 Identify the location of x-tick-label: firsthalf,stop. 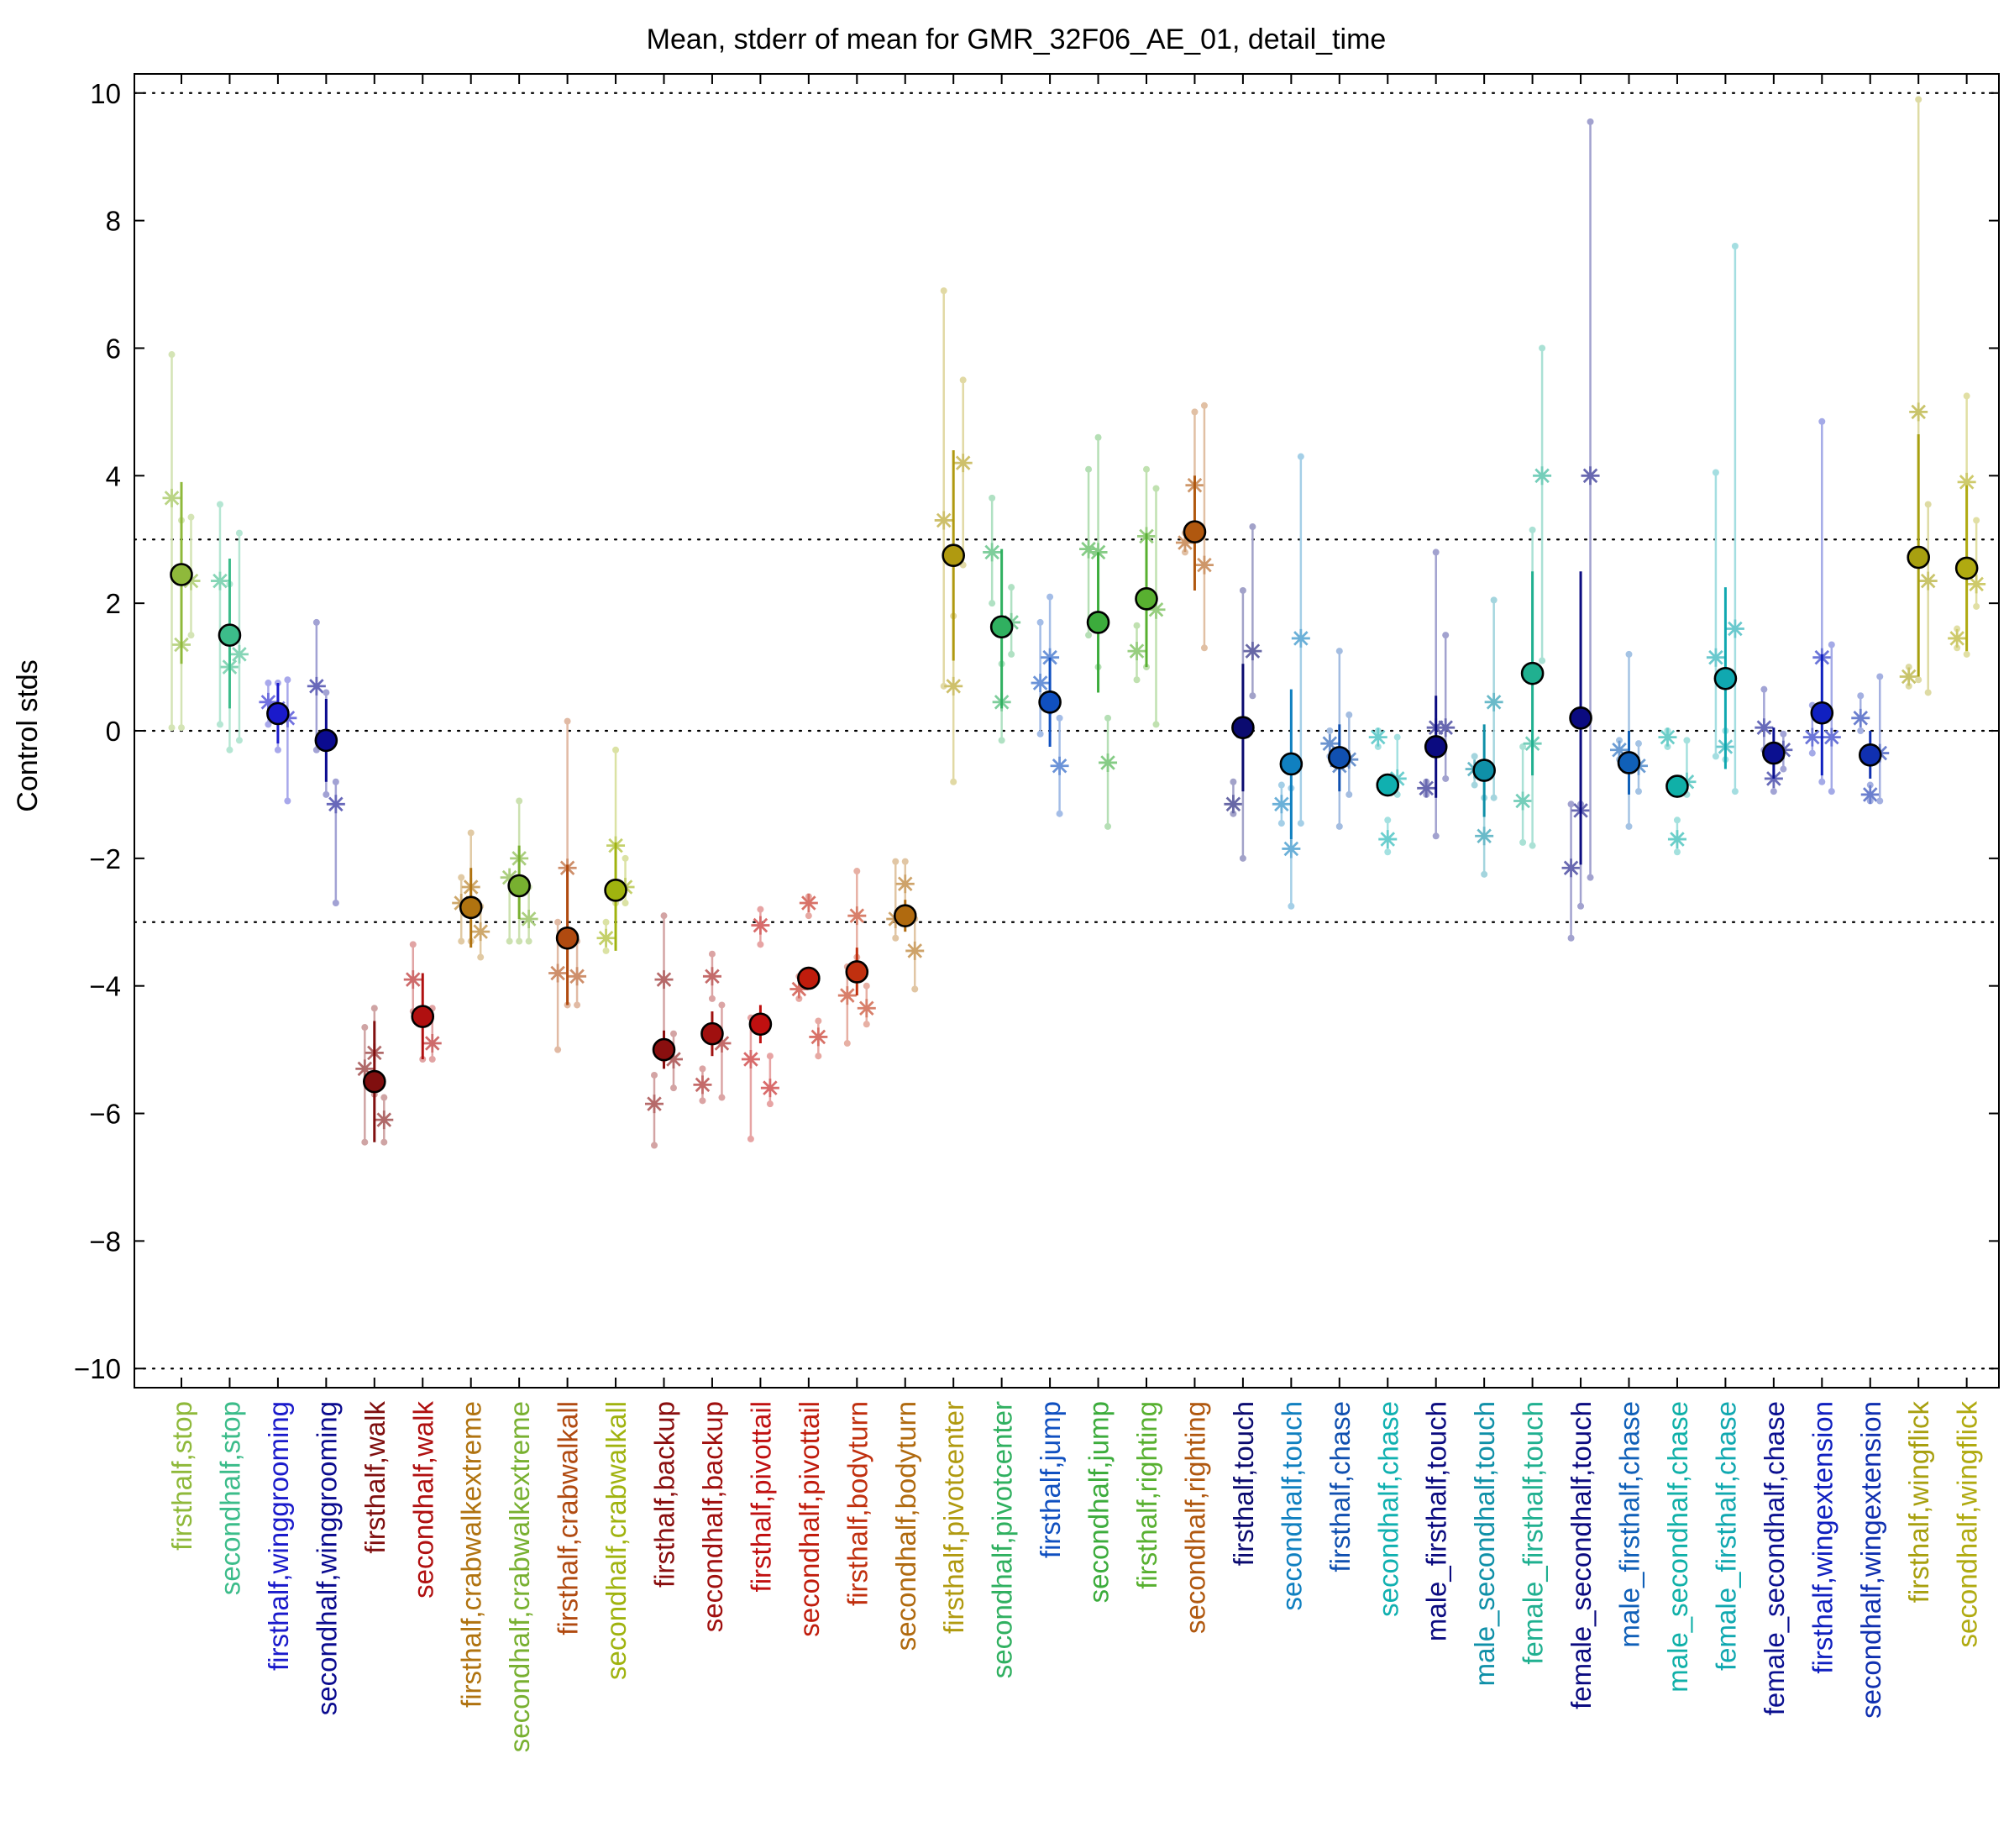
(181, 1476).